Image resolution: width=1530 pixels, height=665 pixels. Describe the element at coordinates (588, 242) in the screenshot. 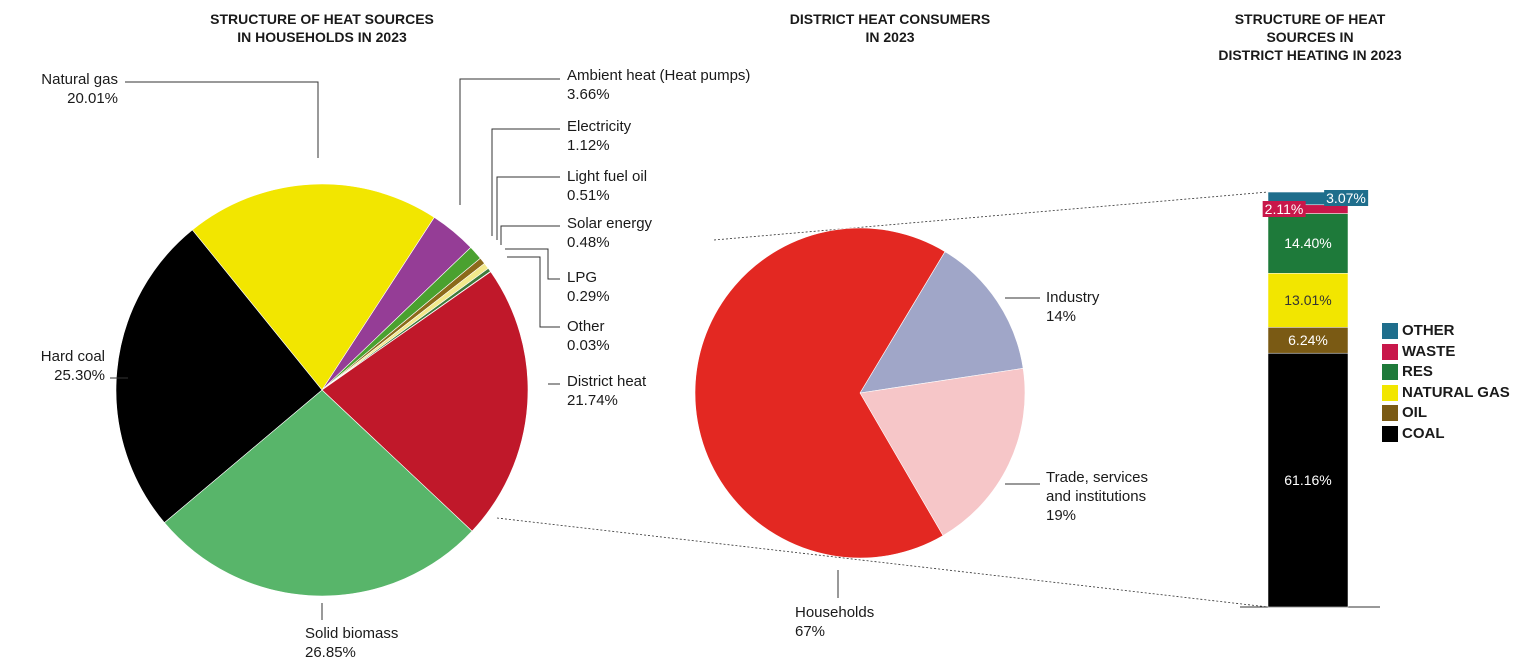

I see `value-label: 0.48%` at that location.